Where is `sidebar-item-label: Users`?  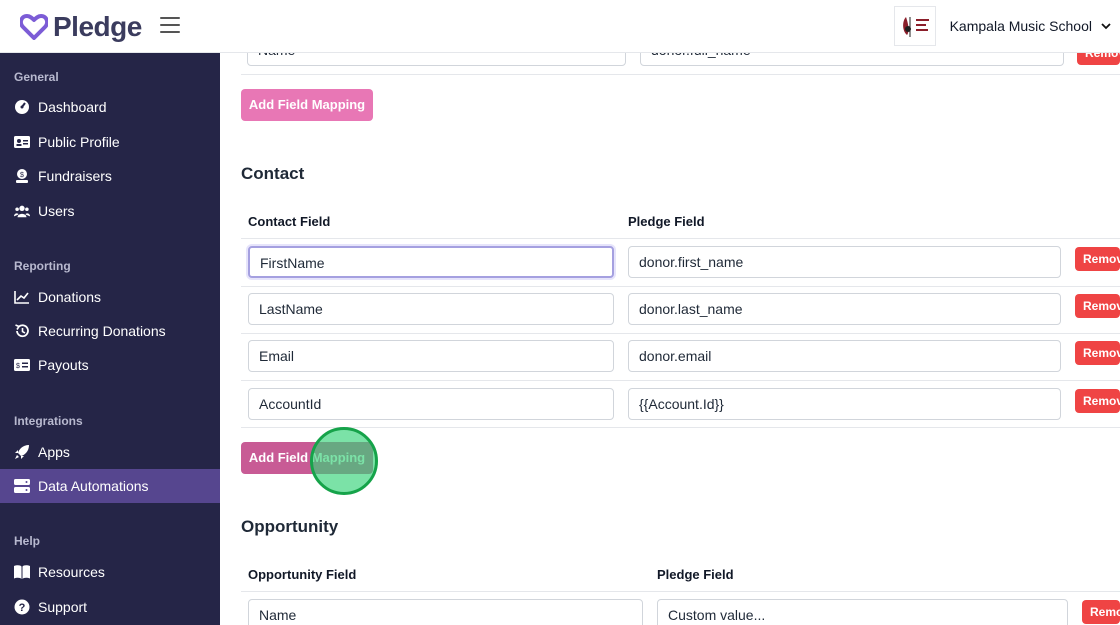
sidebar-item-label: Users is located at coordinates (56, 211).